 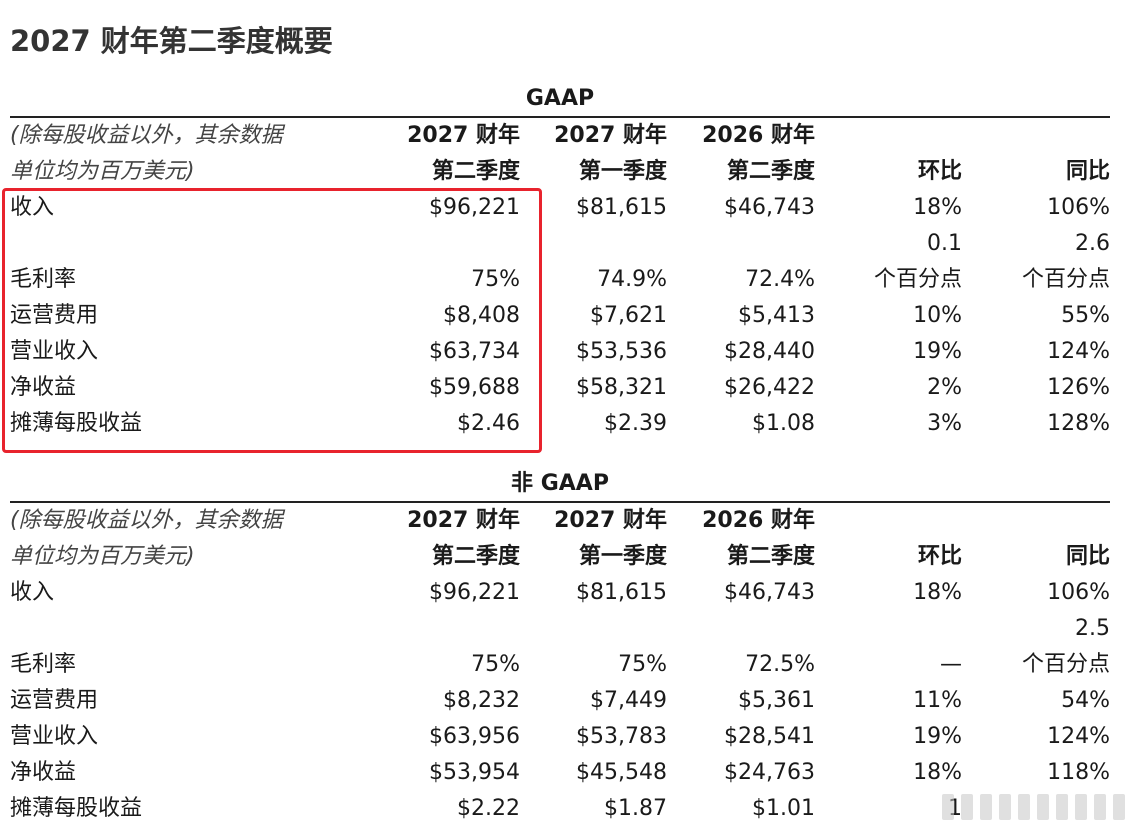 What do you see at coordinates (474, 351) in the screenshot?
I see `cell-q2-fy27: $63,734` at bounding box center [474, 351].